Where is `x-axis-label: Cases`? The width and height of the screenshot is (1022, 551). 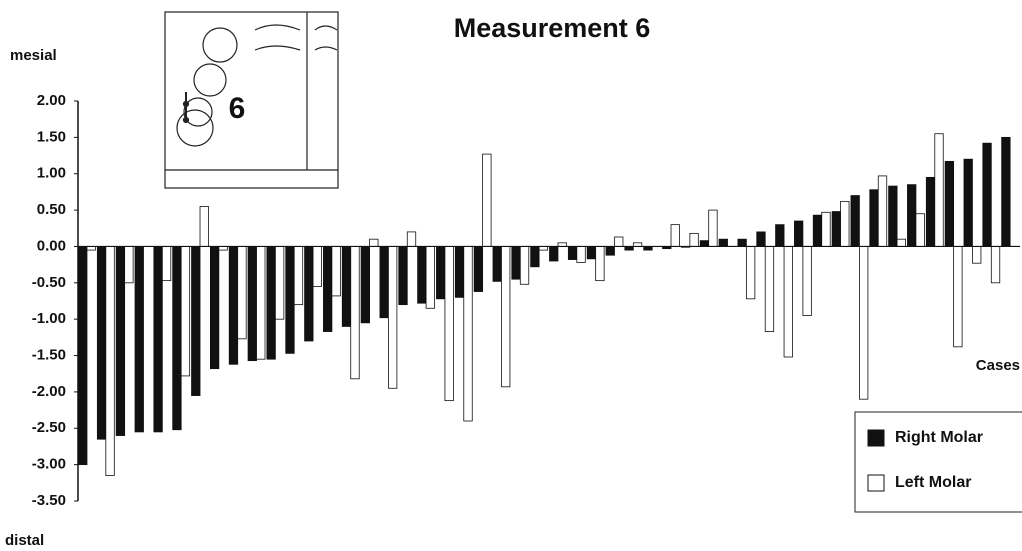
x-axis-label: Cases is located at coordinates (998, 365).